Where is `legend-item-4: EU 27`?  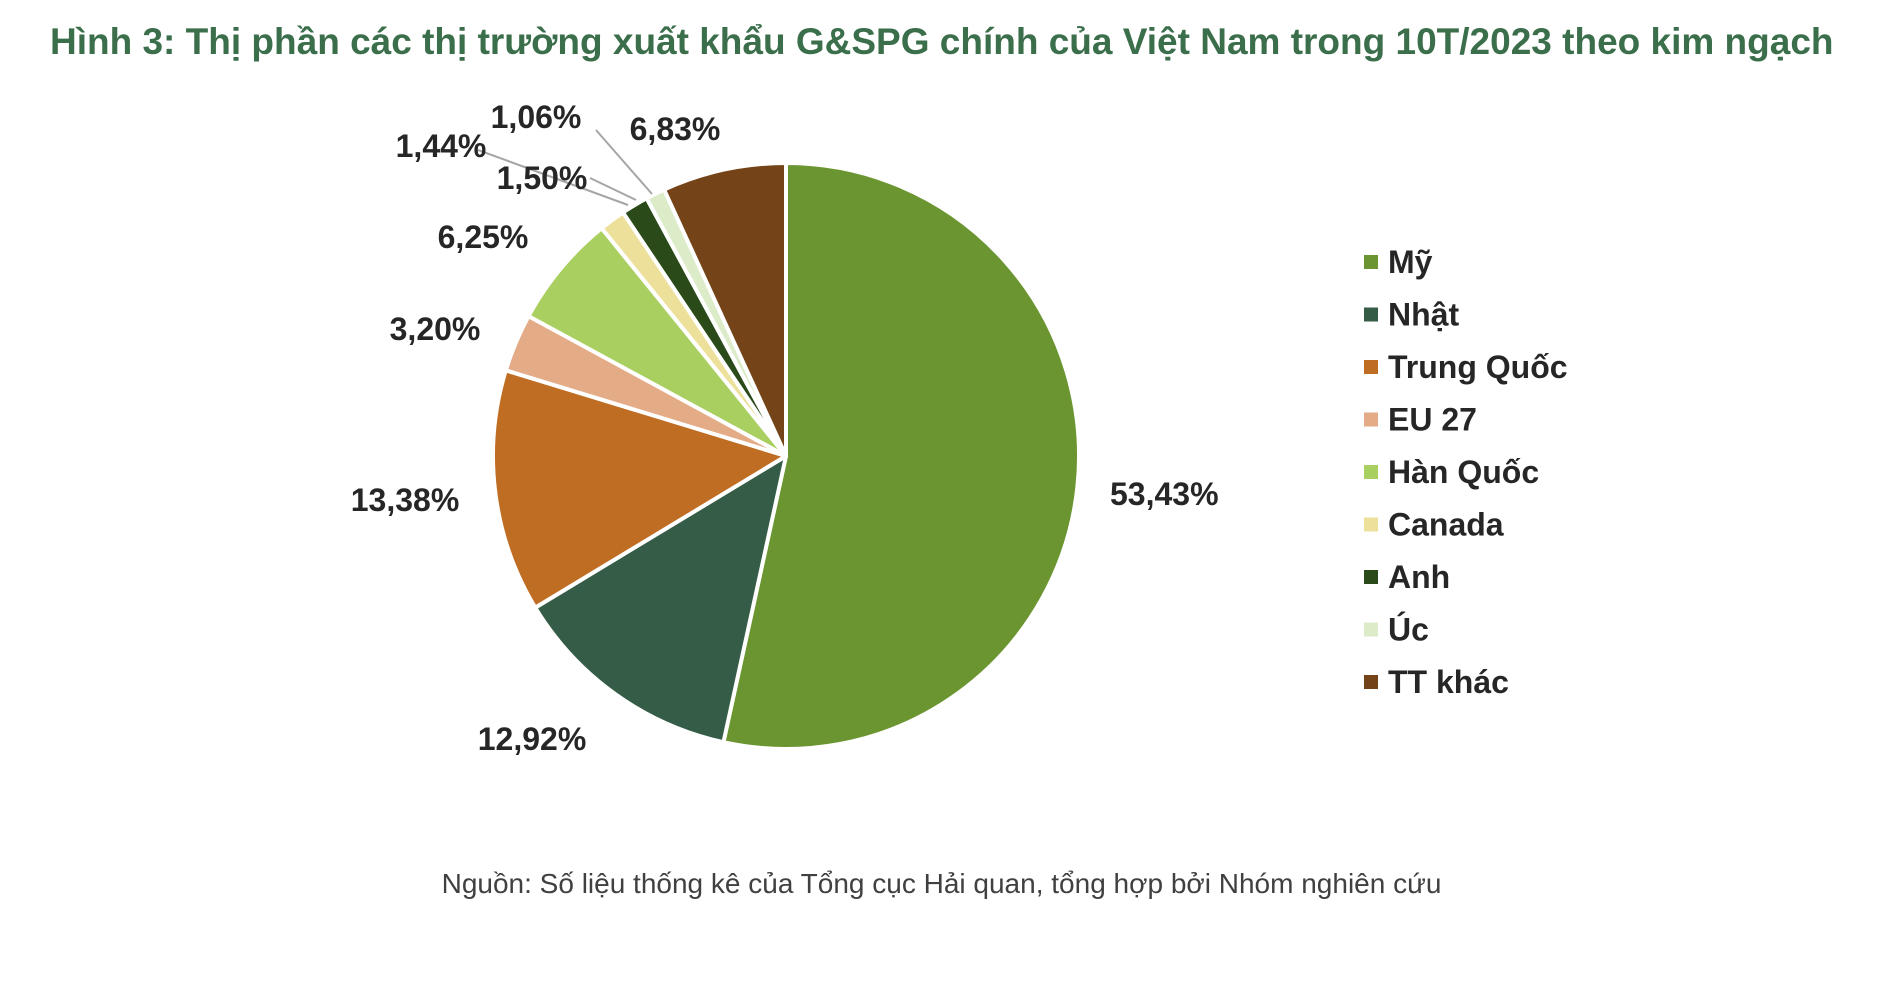
legend-item-4: EU 27 is located at coordinates (1420, 420).